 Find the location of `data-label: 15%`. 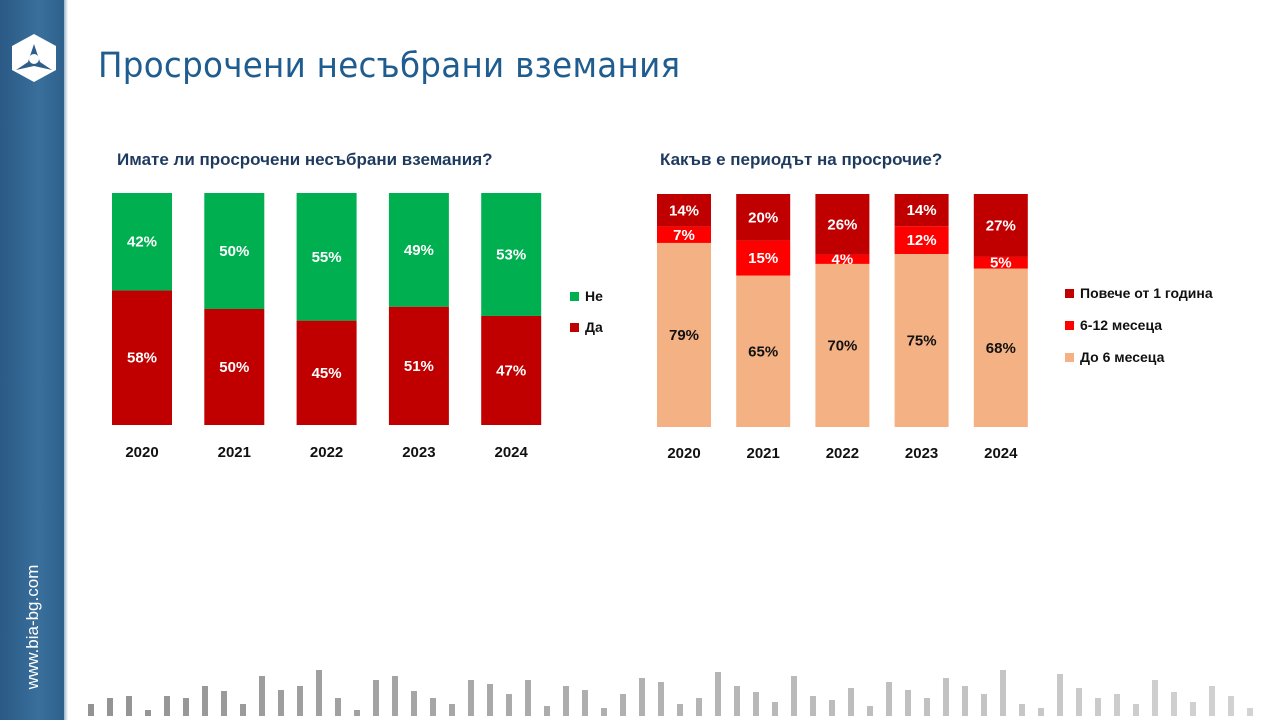

data-label: 15% is located at coordinates (763, 258).